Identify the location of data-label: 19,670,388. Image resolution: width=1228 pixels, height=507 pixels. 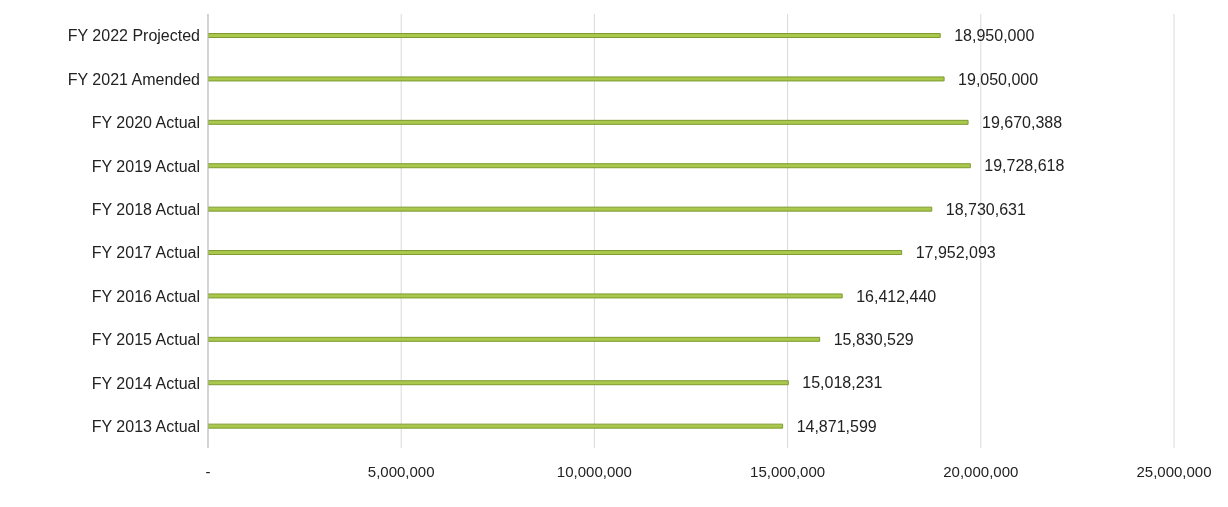
(1022, 123).